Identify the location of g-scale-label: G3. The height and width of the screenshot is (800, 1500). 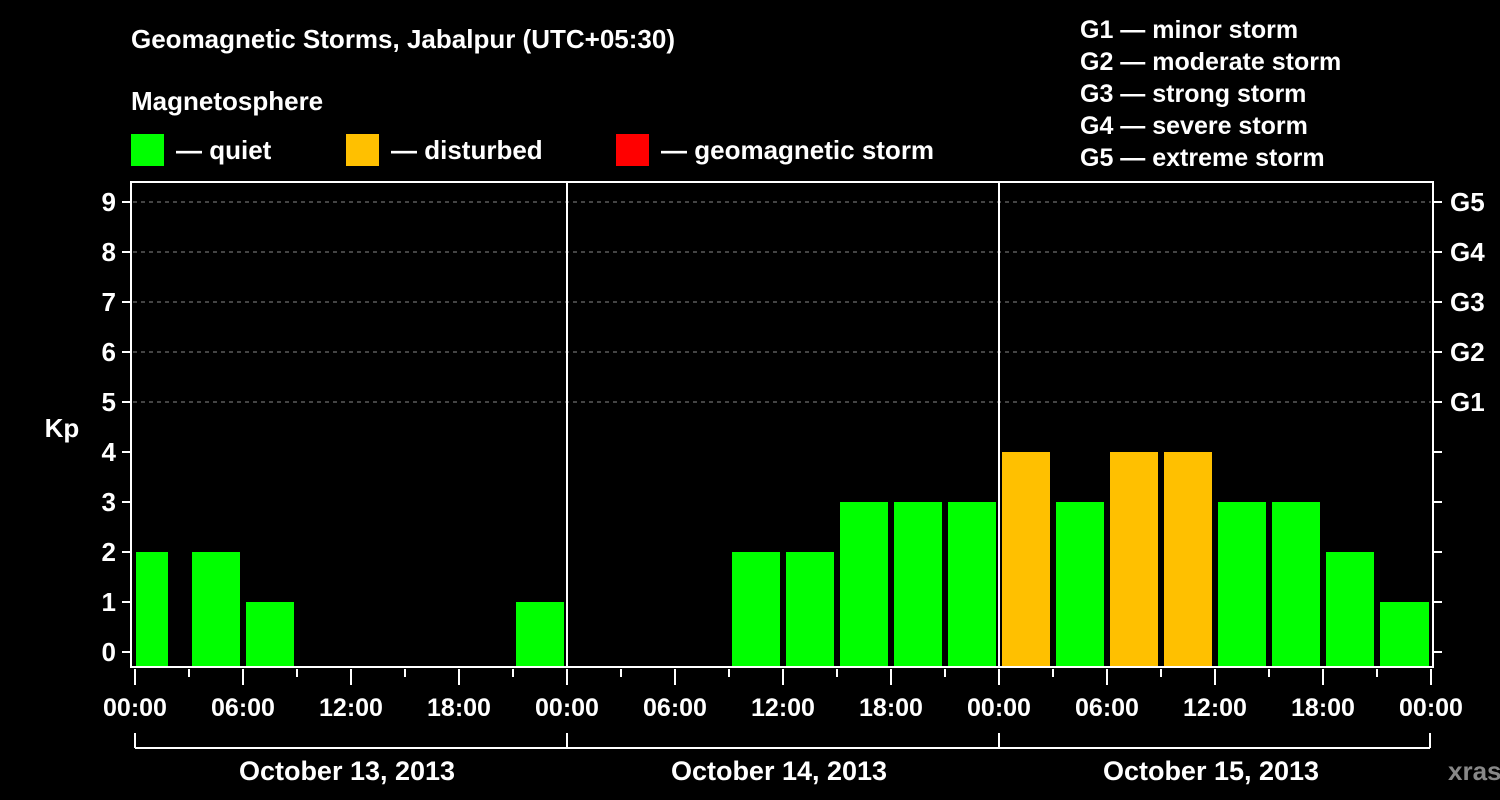
(1467, 302).